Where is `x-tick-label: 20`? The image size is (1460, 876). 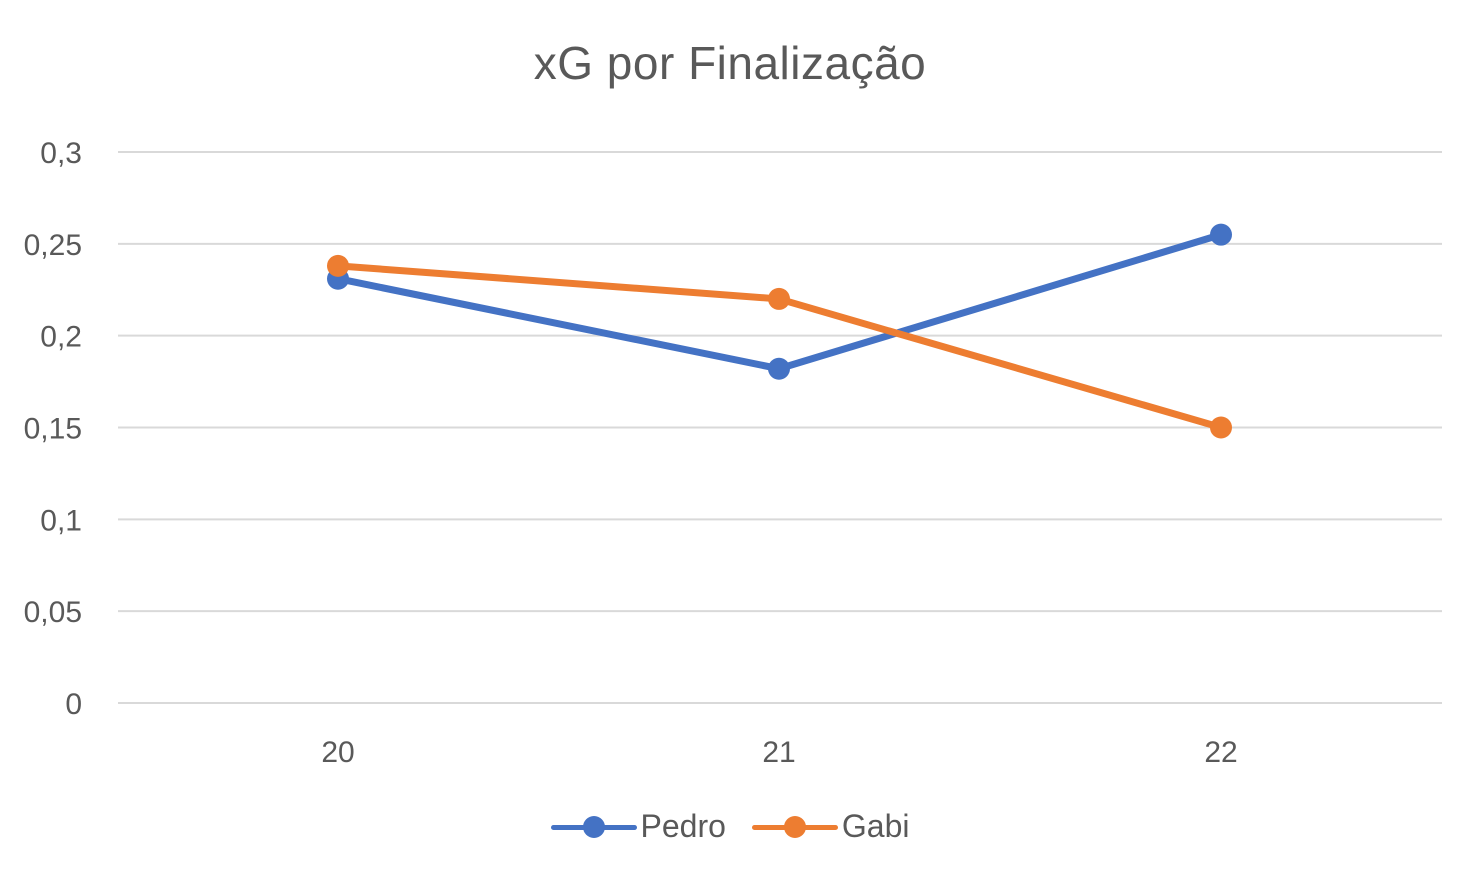
x-tick-label: 20 is located at coordinates (337, 752).